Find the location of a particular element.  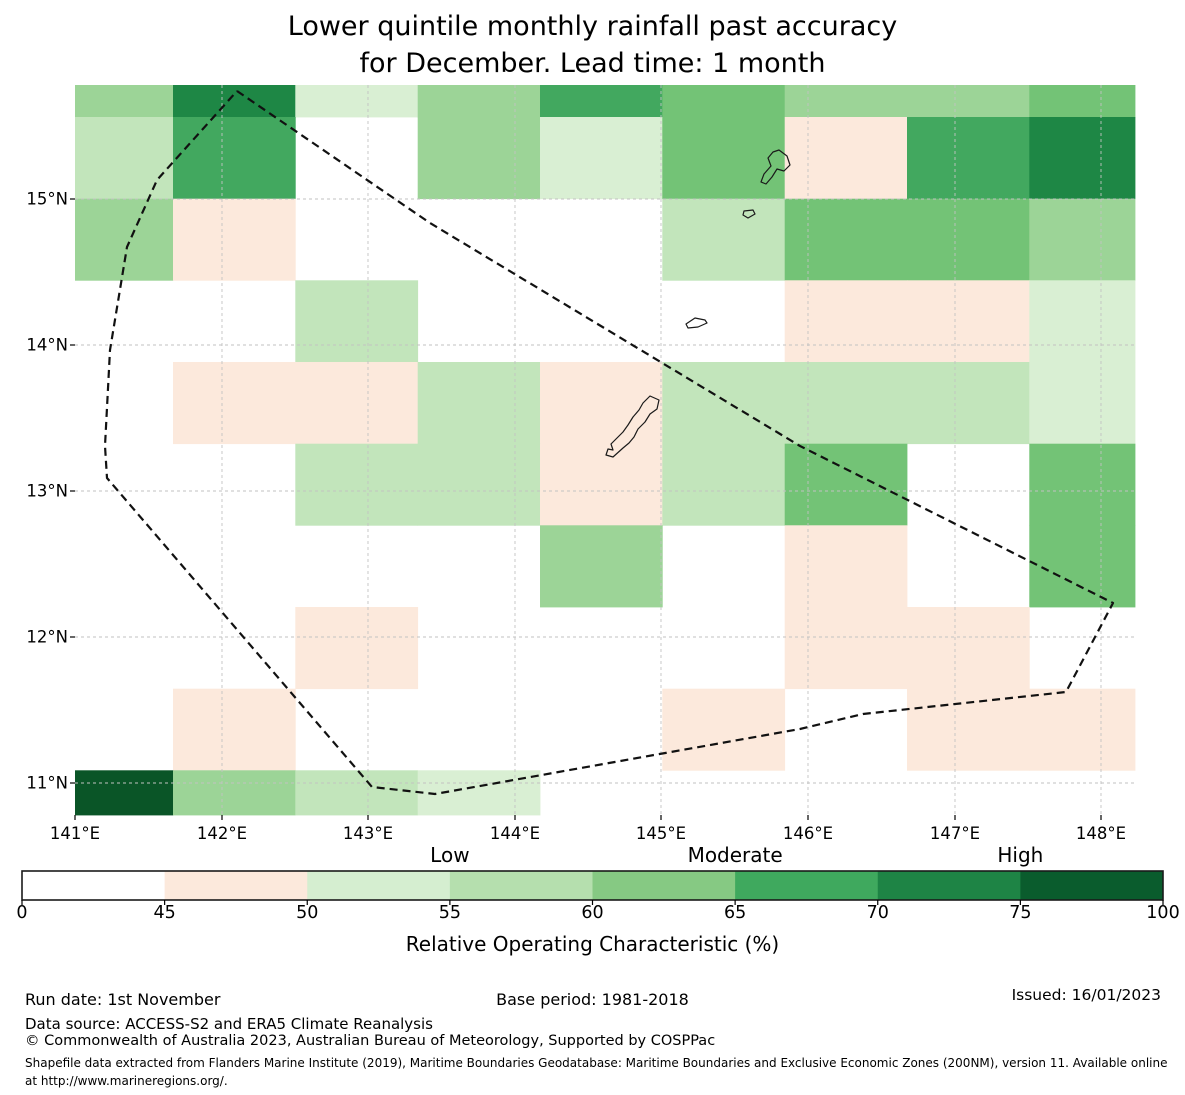

y-axis-tick-label: 11°N is located at coordinates (47, 783).